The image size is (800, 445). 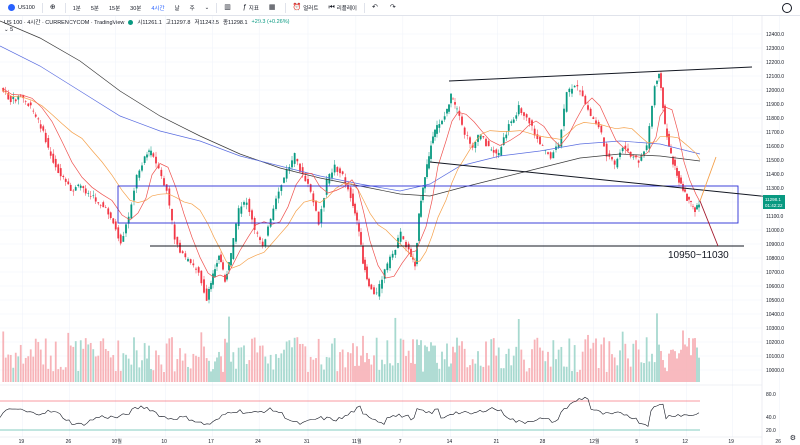 What do you see at coordinates (350, 411) in the screenshot?
I see `rsi-line` at bounding box center [350, 411].